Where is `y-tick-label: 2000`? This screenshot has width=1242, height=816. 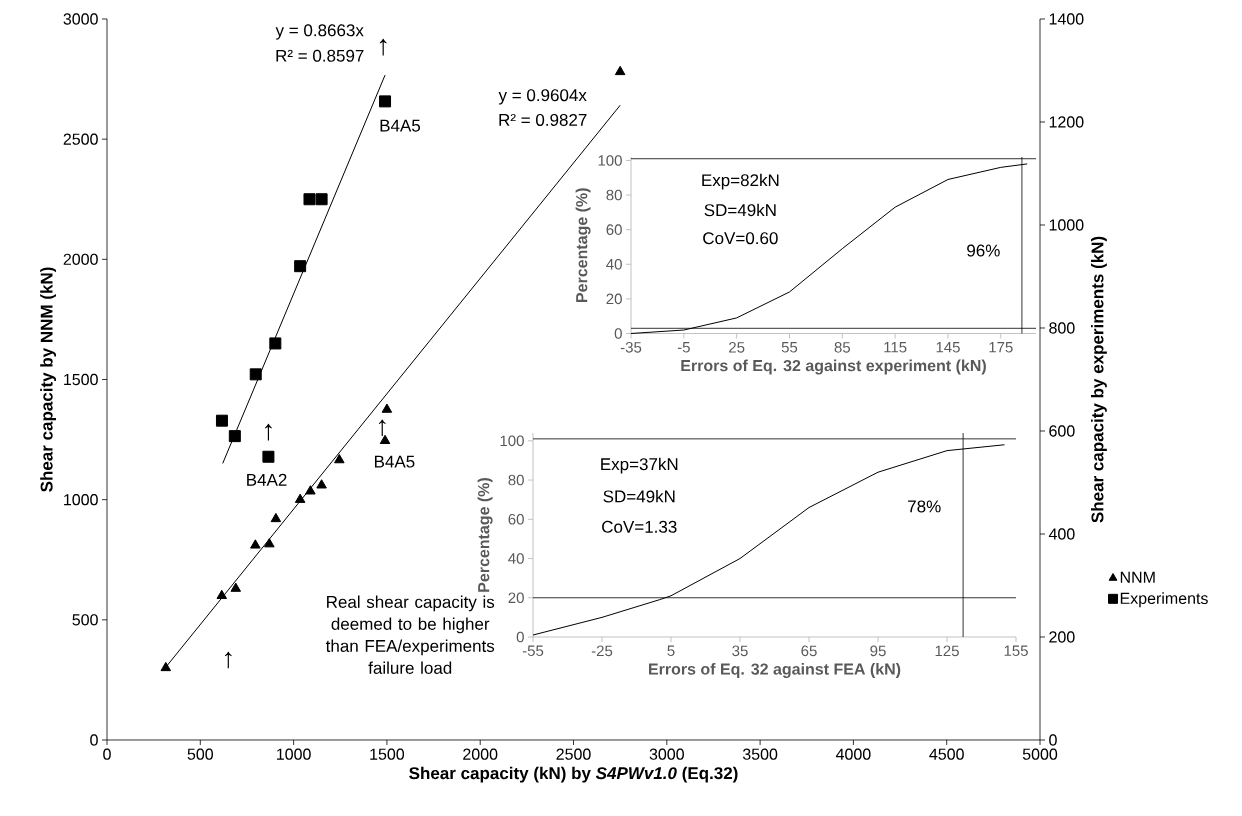
y-tick-label: 2000 is located at coordinates (80, 259).